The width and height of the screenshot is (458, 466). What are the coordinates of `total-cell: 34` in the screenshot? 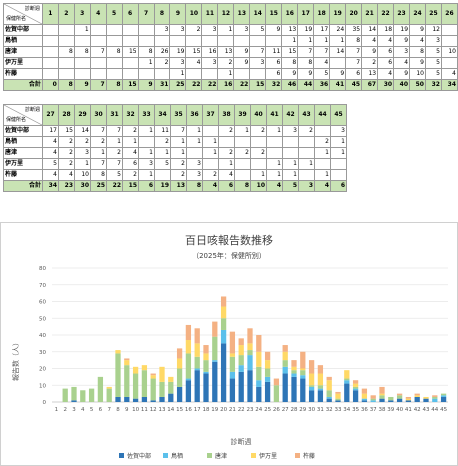 It's located at (50, 186).